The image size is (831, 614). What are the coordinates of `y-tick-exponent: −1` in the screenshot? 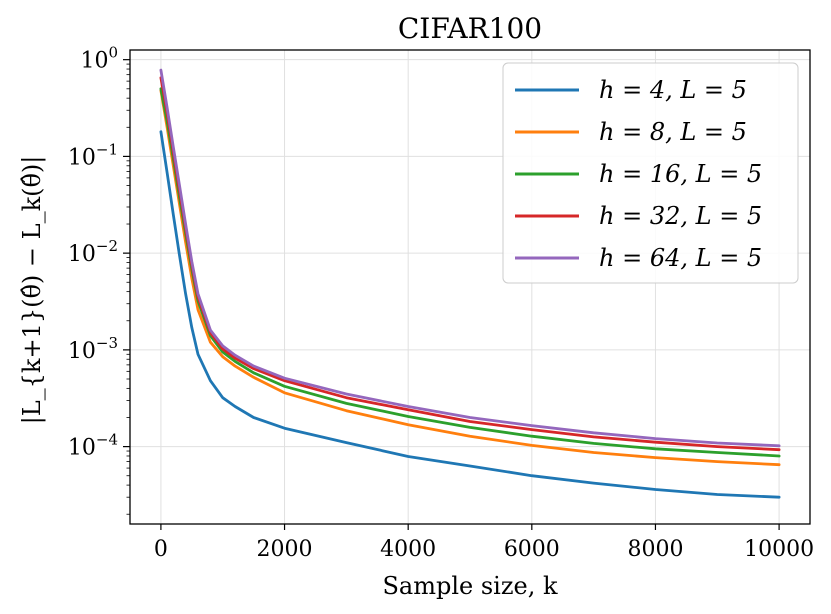 It's located at (107, 149).